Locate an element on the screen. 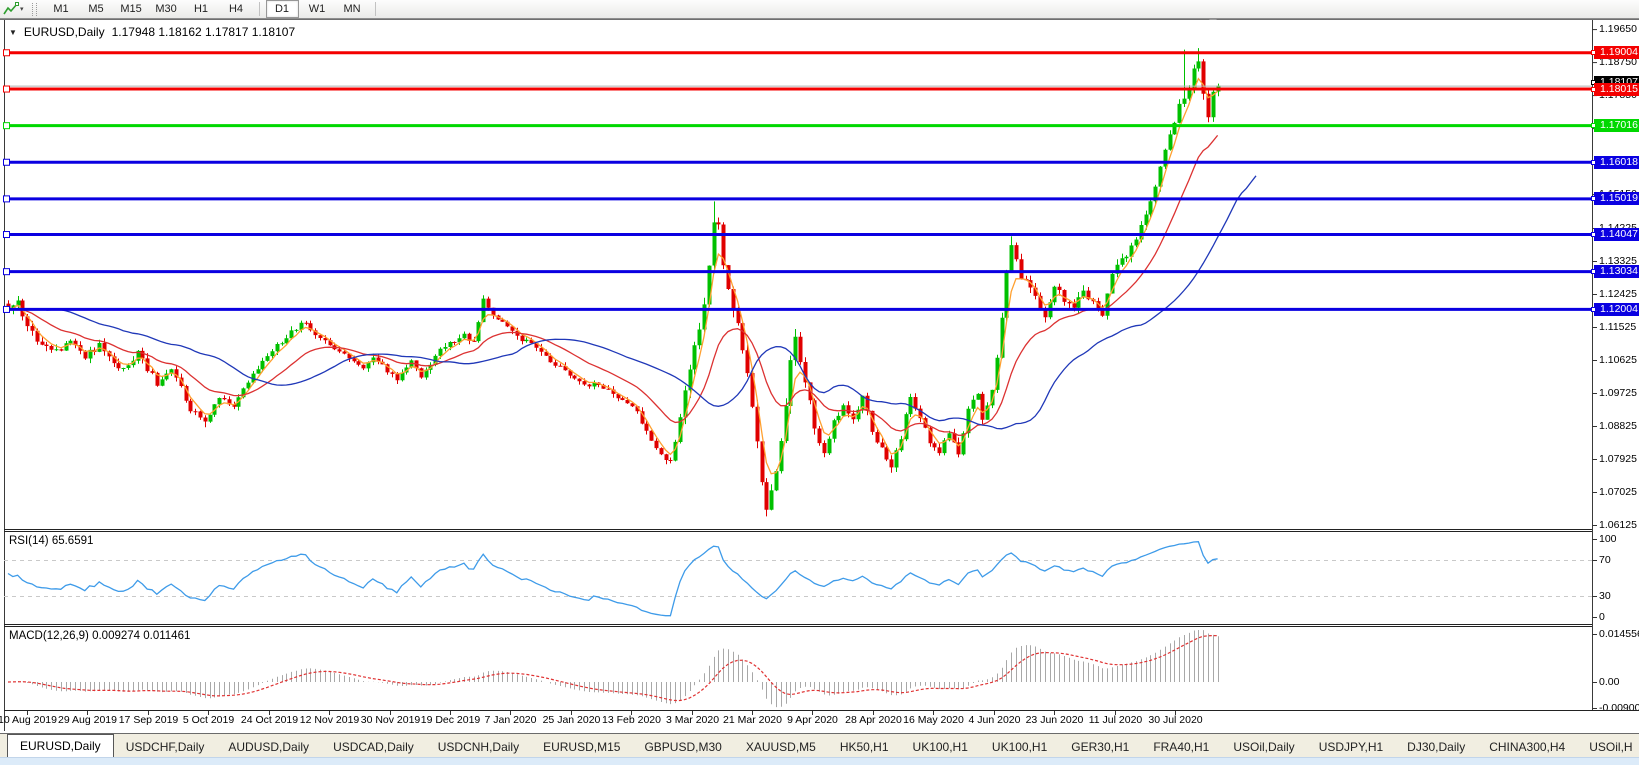 The height and width of the screenshot is (765, 1639). top-toolbar: ▾ M1 M5 M15 M30 H1 H4 D1 W1 MN is located at coordinates (819, 9).